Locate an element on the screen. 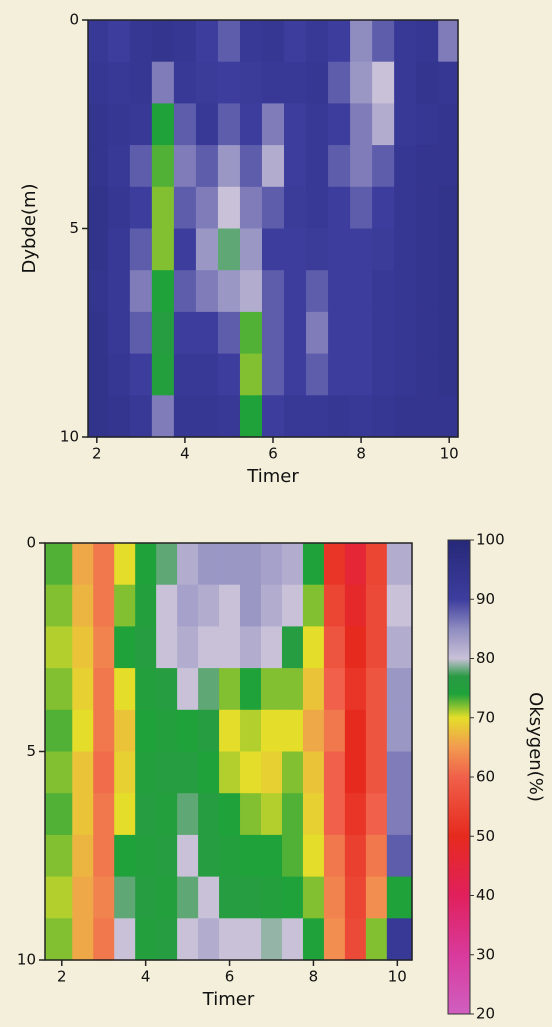 This screenshot has height=1027, width=552. x-tick-label: 2 is located at coordinates (62, 977).